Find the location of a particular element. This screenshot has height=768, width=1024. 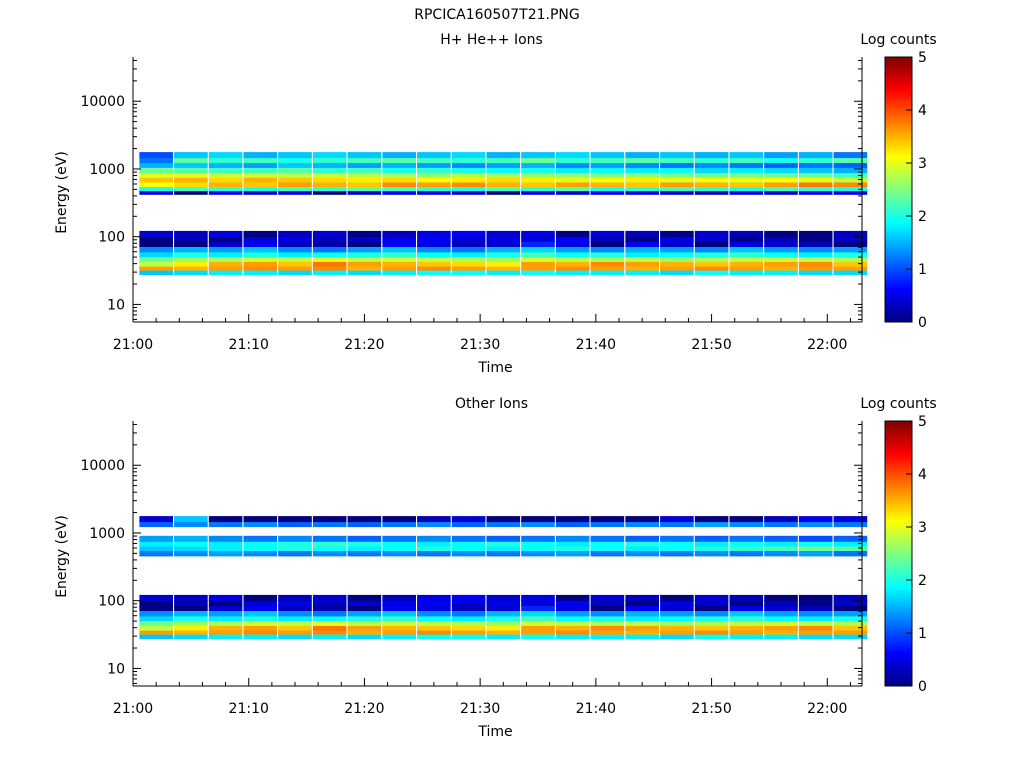

panel-1-colorbar: 0 1 2 3 4 5 Log counts is located at coordinates (898, 545).